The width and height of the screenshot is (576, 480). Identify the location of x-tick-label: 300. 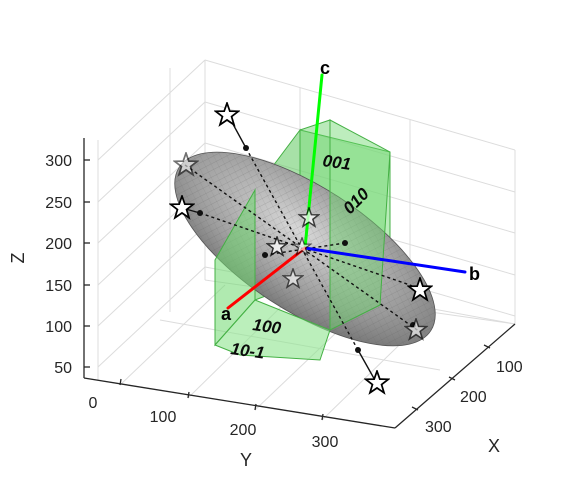
(438, 427).